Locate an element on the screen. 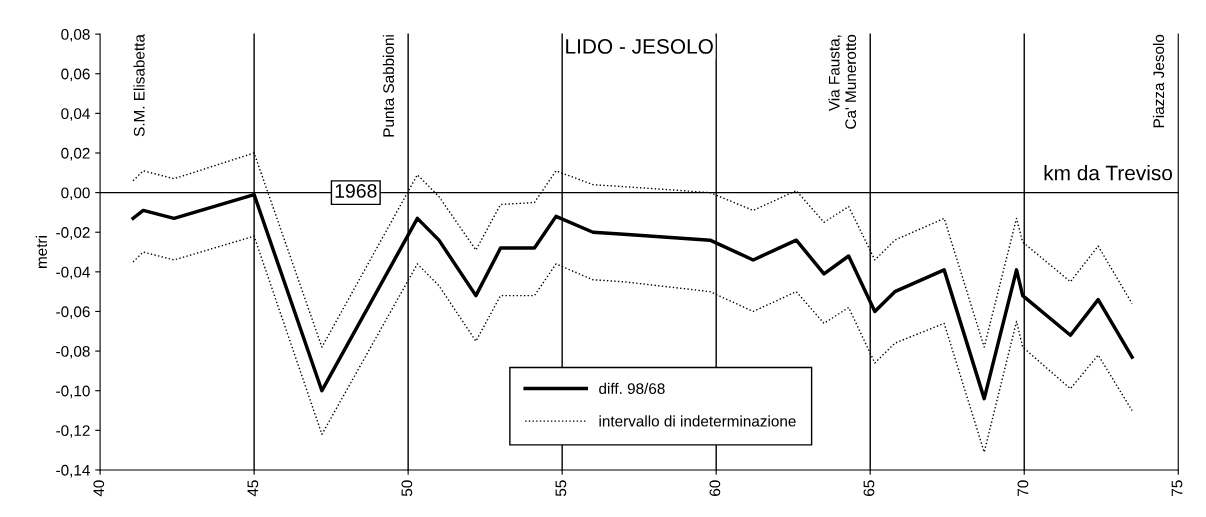 The width and height of the screenshot is (1206, 517). y-tick-label: 0,06 is located at coordinates (75, 75).